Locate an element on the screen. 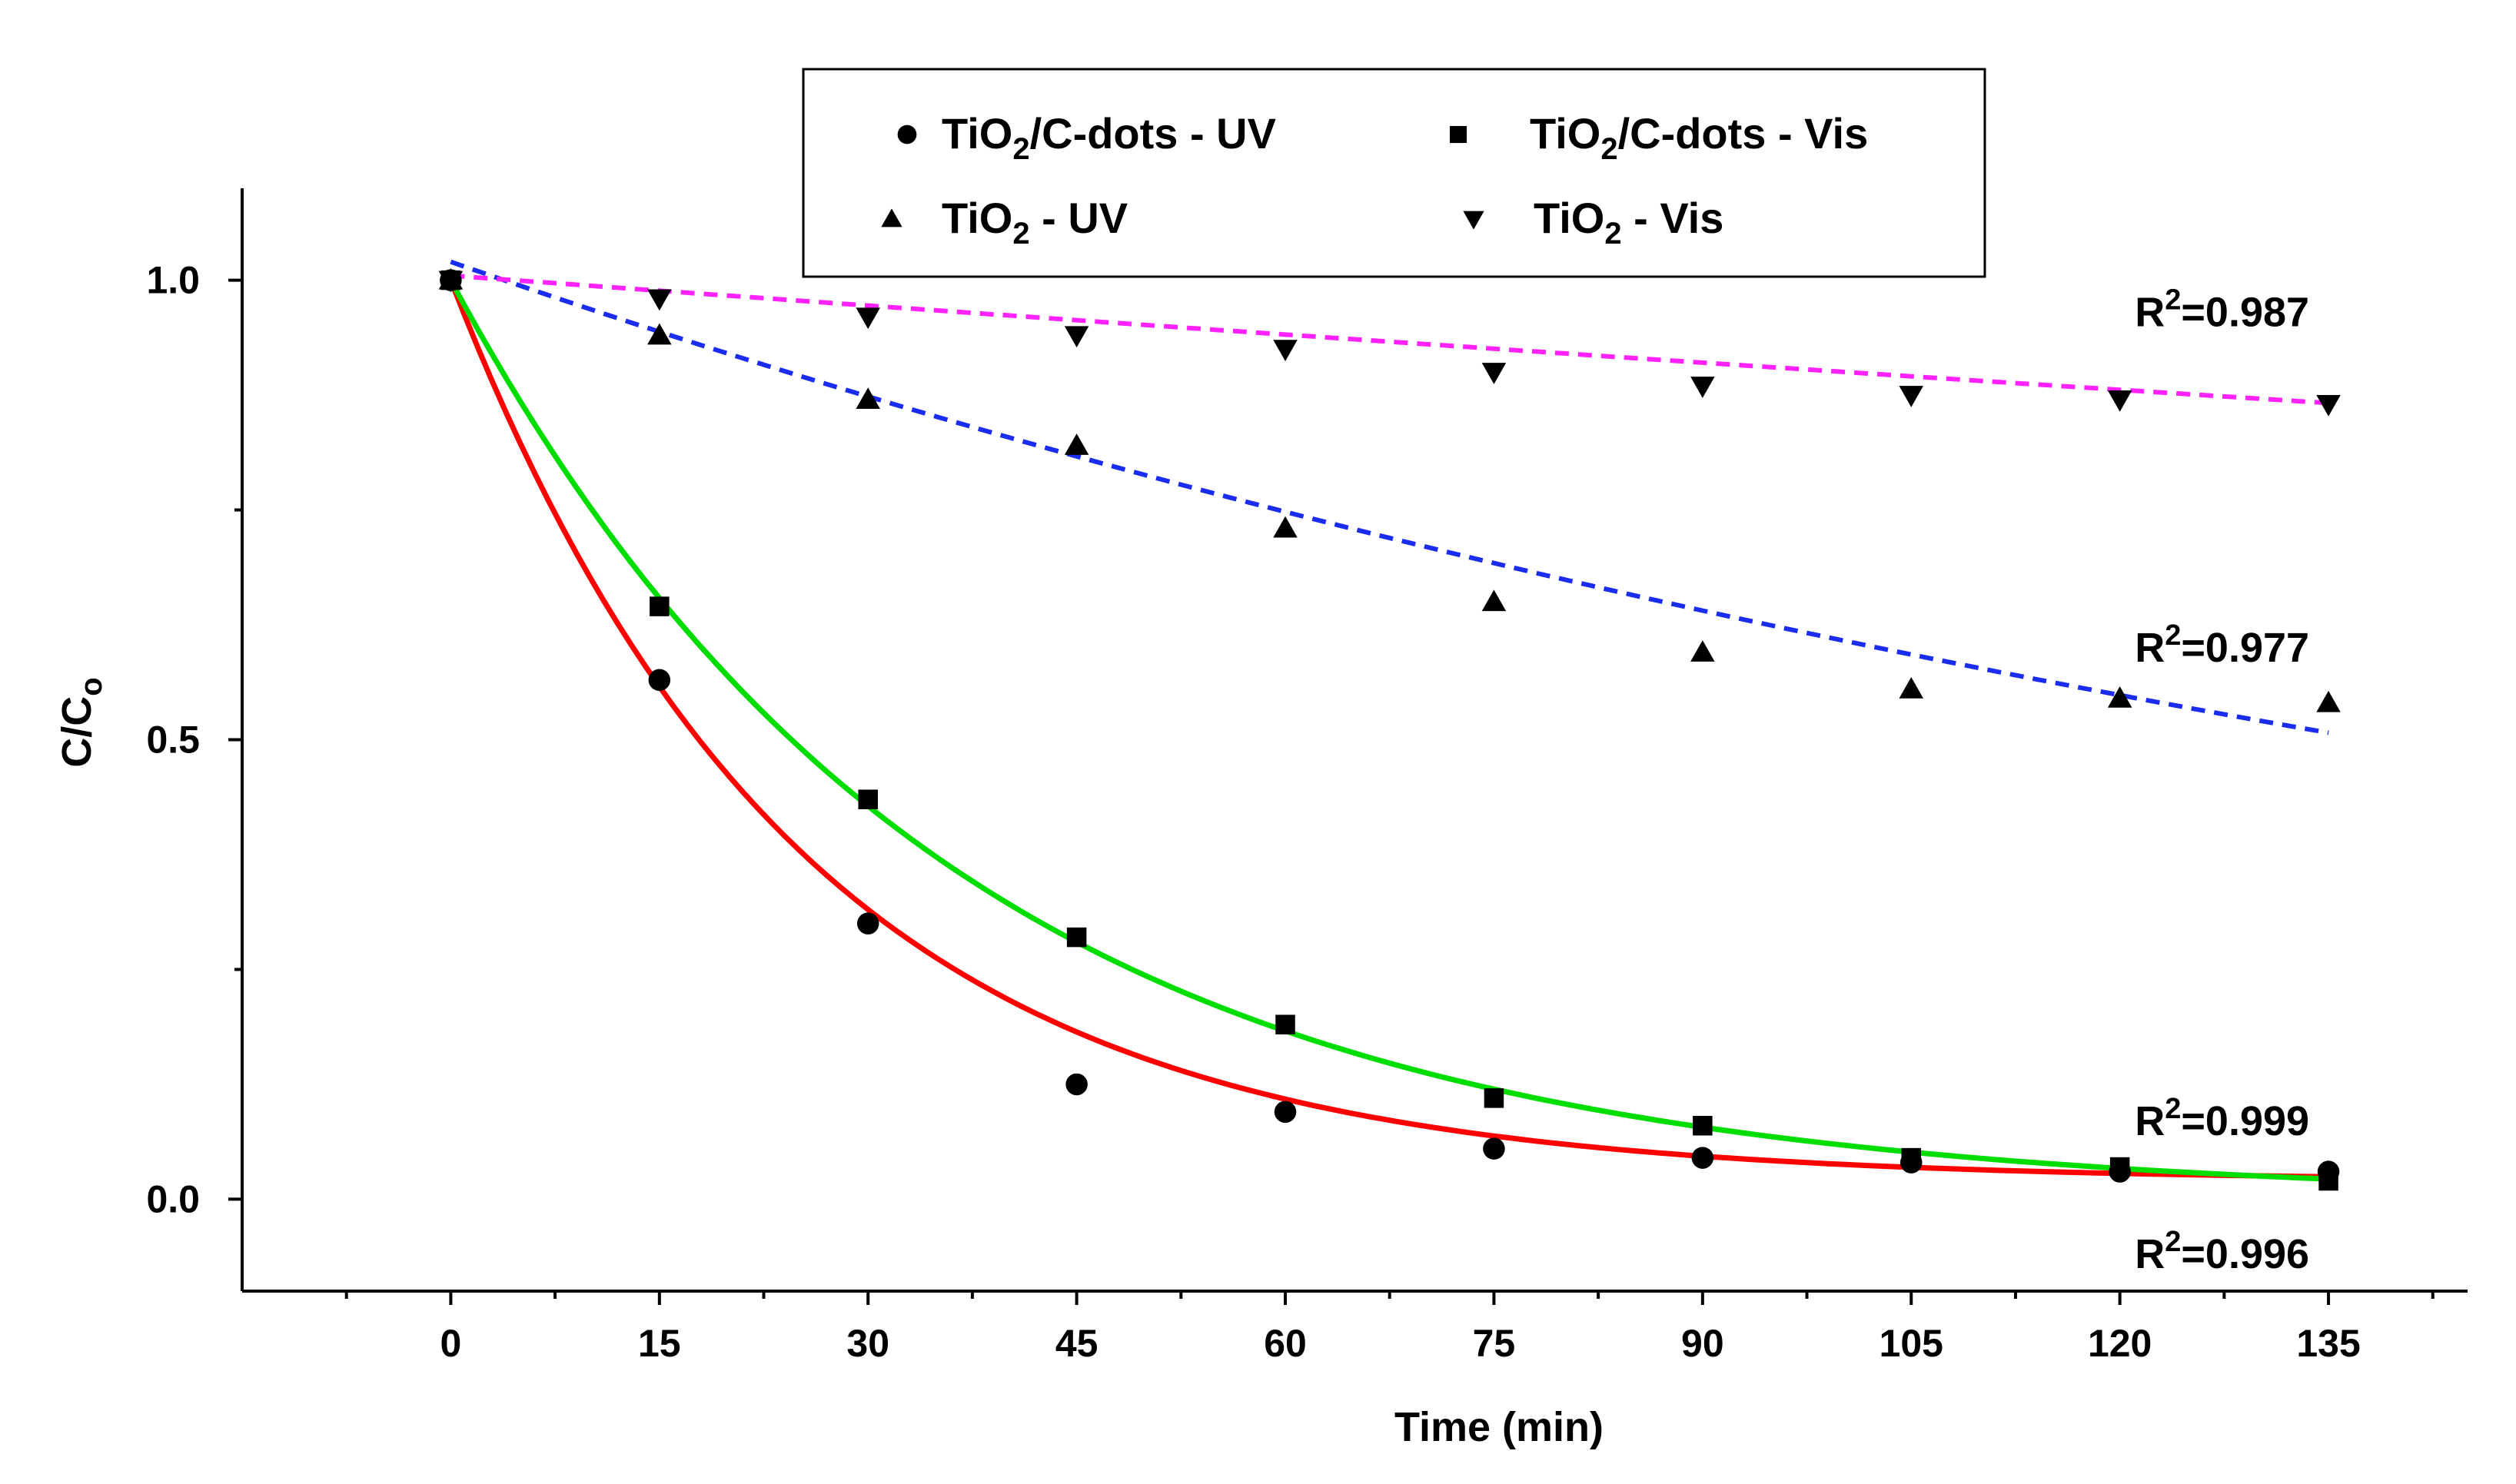 This screenshot has width=2516, height=1484. r2-label-tio2cd-vis: R2=0.999 is located at coordinates (2222, 1118).